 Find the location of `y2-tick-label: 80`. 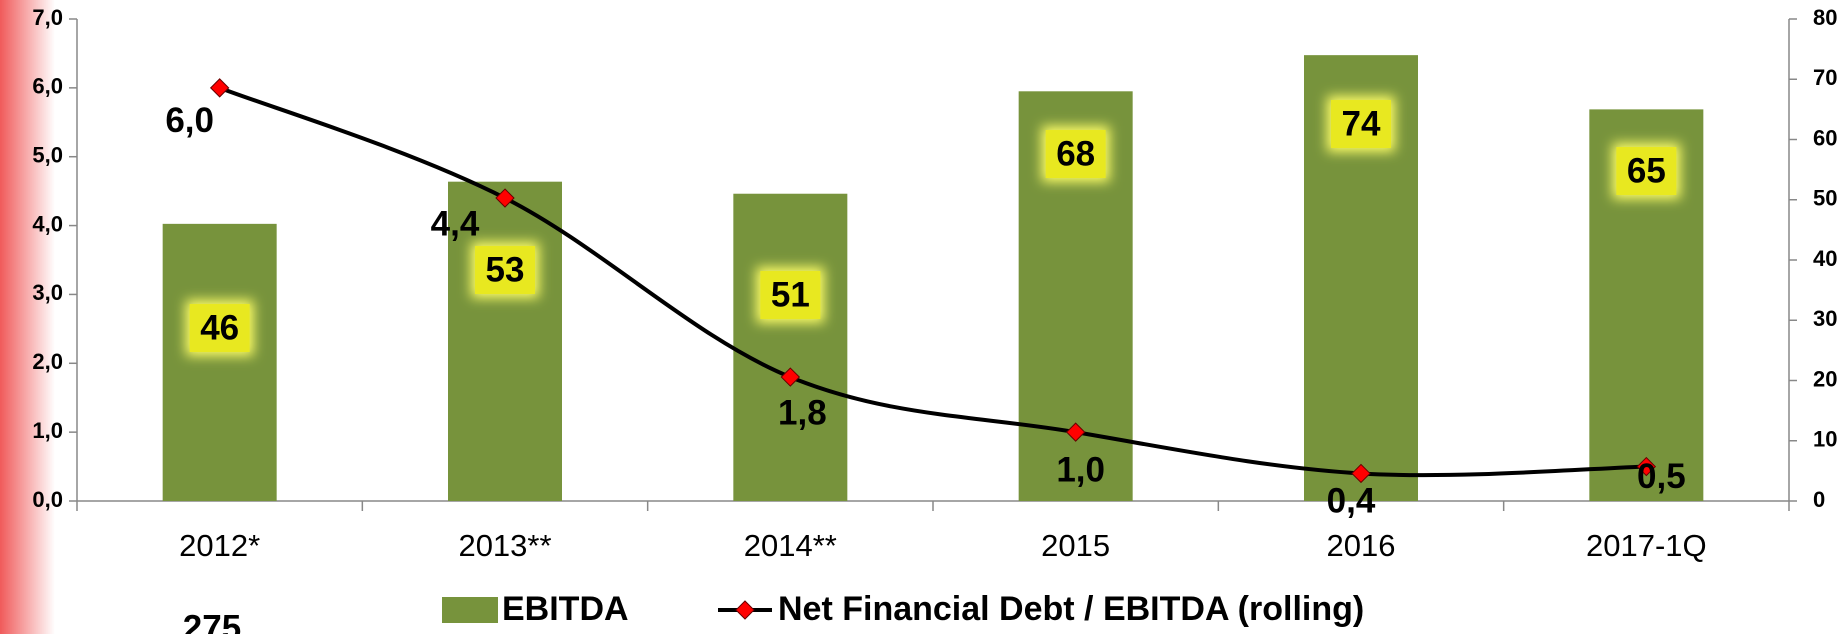

y2-tick-label: 80 is located at coordinates (1825, 17).